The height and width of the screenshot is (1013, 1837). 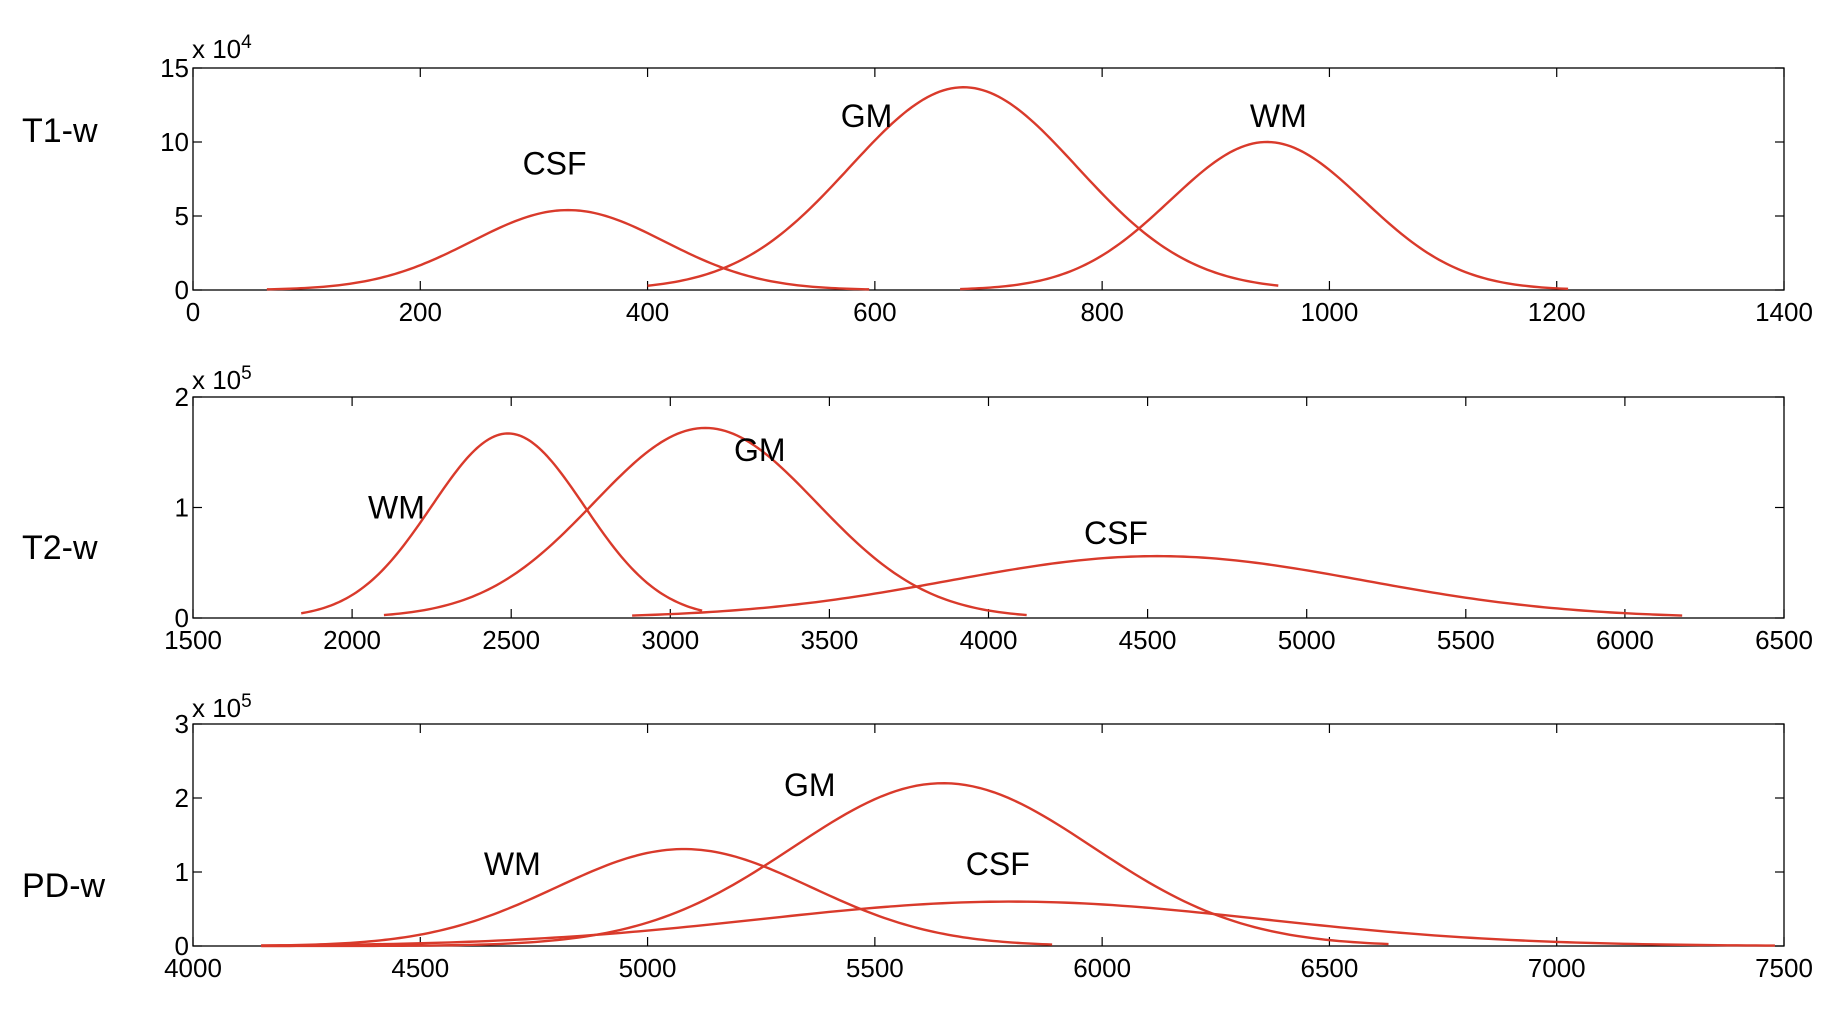 What do you see at coordinates (705, 521) in the screenshot?
I see `t2-w-curve-gm` at bounding box center [705, 521].